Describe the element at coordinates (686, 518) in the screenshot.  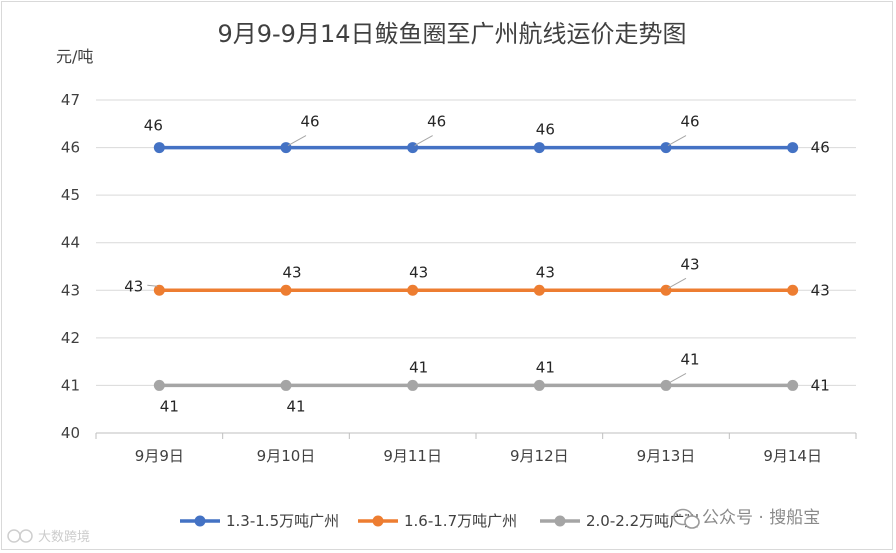
I see `wechat-icon` at that location.